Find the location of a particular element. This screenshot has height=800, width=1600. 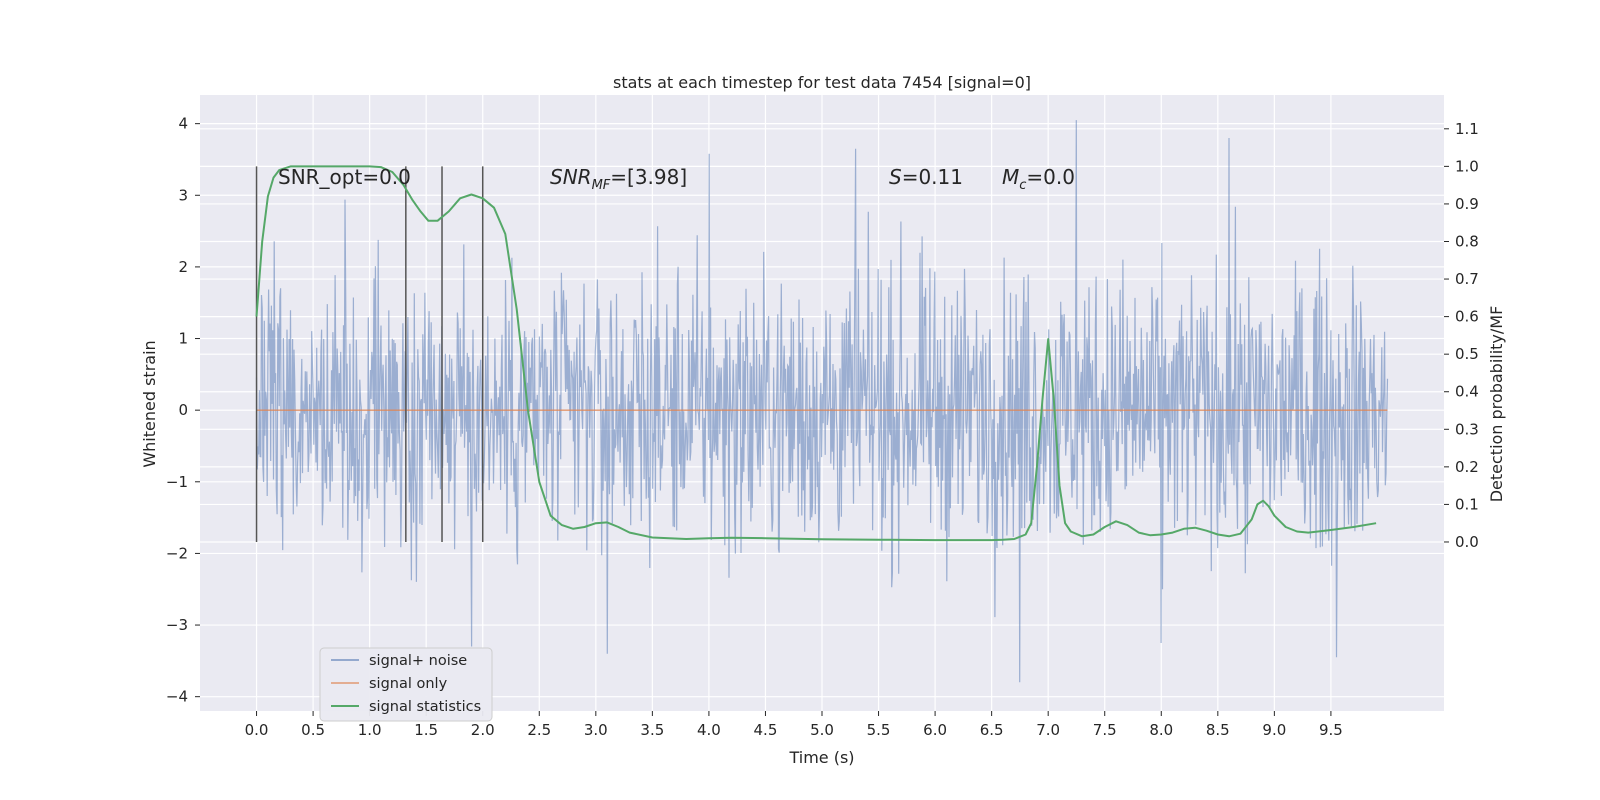

x-tick-label: 4.5 is located at coordinates (766, 730).